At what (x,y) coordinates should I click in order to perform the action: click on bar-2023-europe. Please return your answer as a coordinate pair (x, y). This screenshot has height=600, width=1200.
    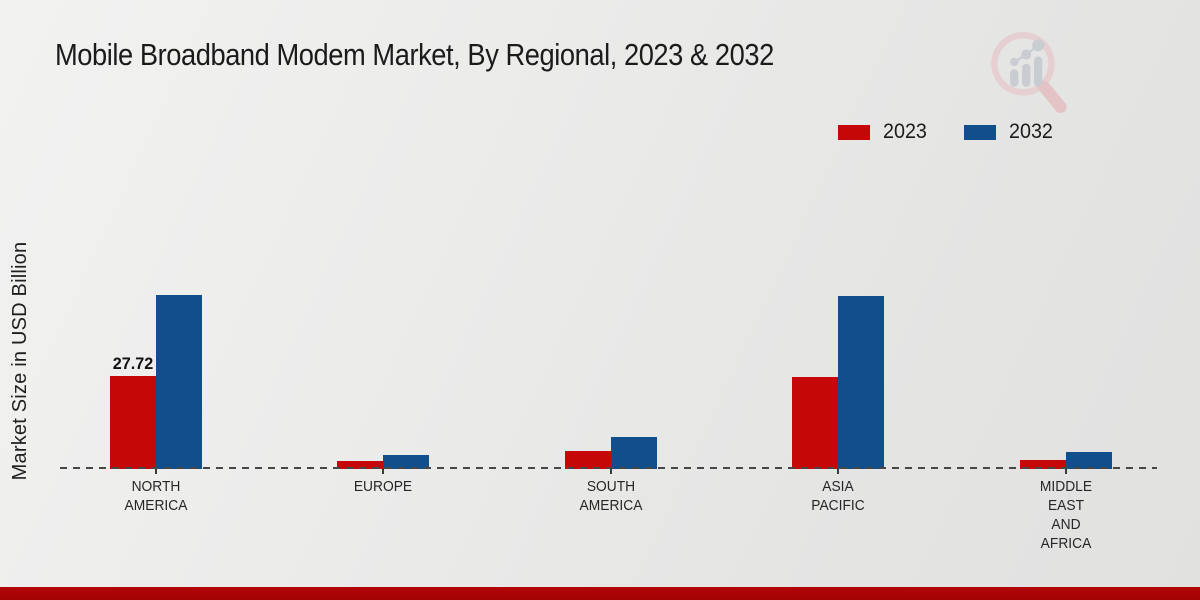
    Looking at the image, I should click on (360, 465).